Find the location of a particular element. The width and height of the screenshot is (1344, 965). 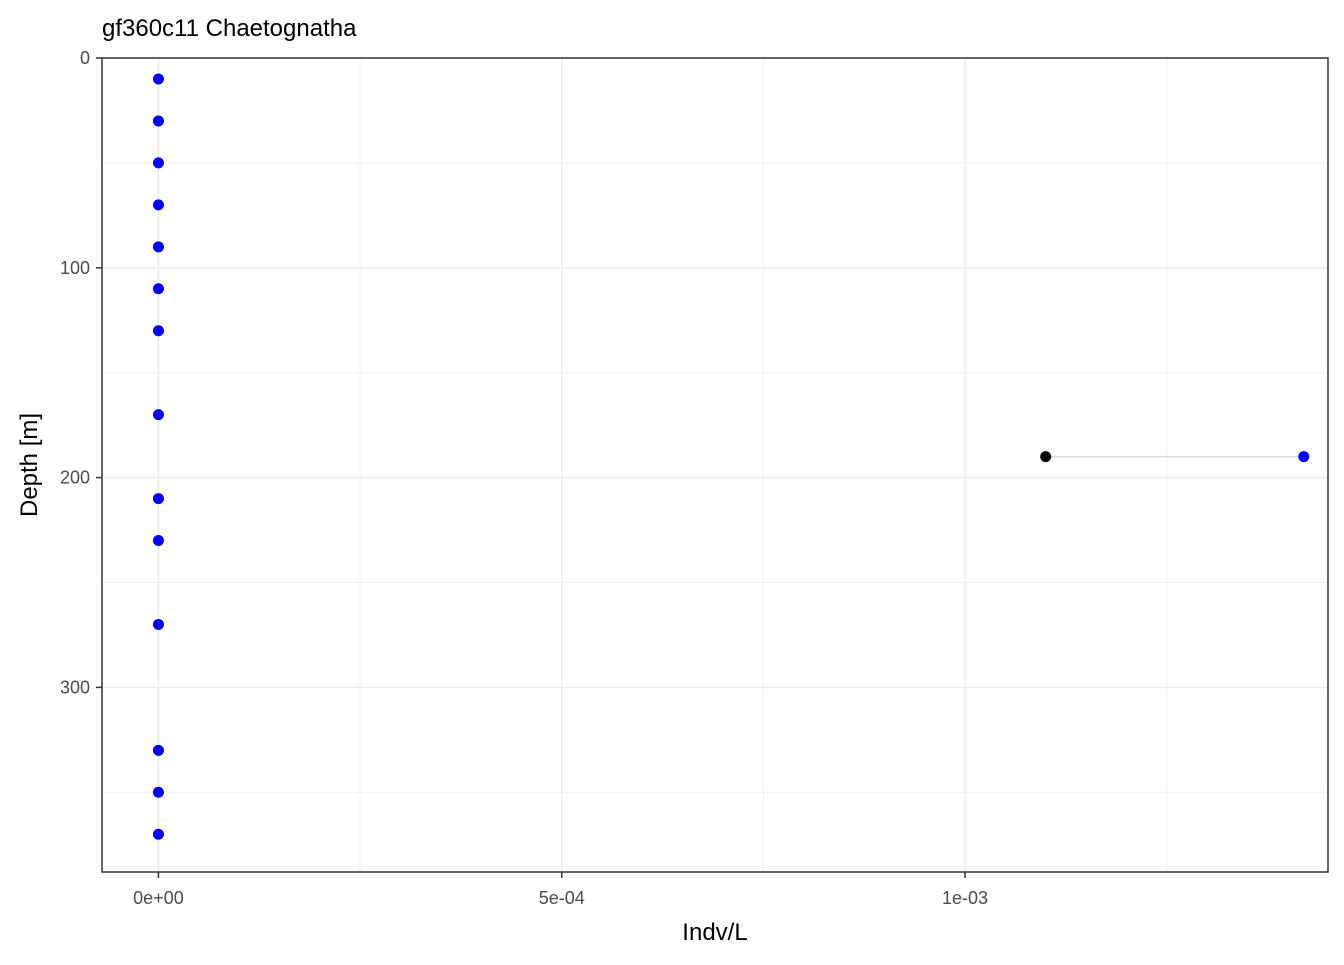

y-tick-label: 300 is located at coordinates (75, 687).